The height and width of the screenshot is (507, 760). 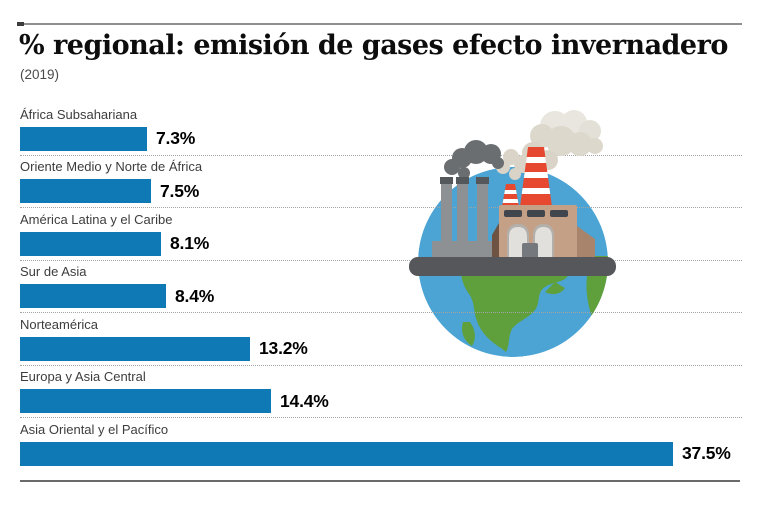 I want to click on bar-row: Sur de Asia 8.4%, so click(x=381, y=287).